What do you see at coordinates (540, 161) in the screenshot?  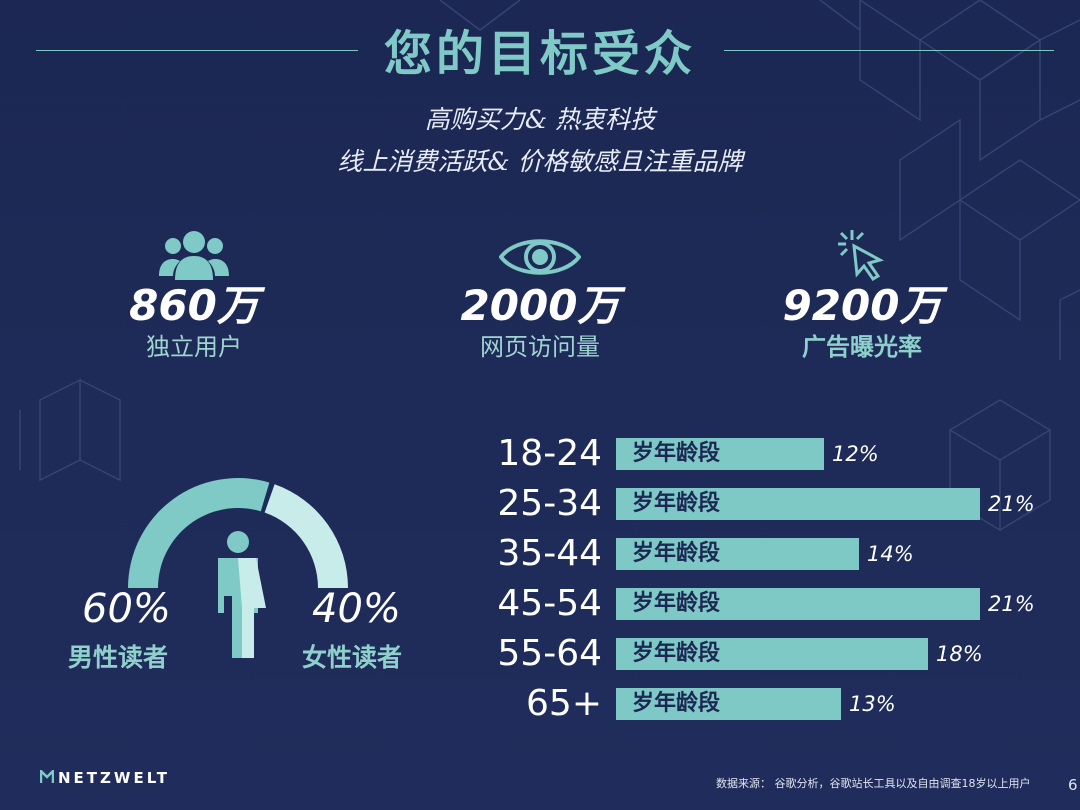 I see `subtitle-line-2: 线上消费活跃& 价格敏感且注重品牌` at bounding box center [540, 161].